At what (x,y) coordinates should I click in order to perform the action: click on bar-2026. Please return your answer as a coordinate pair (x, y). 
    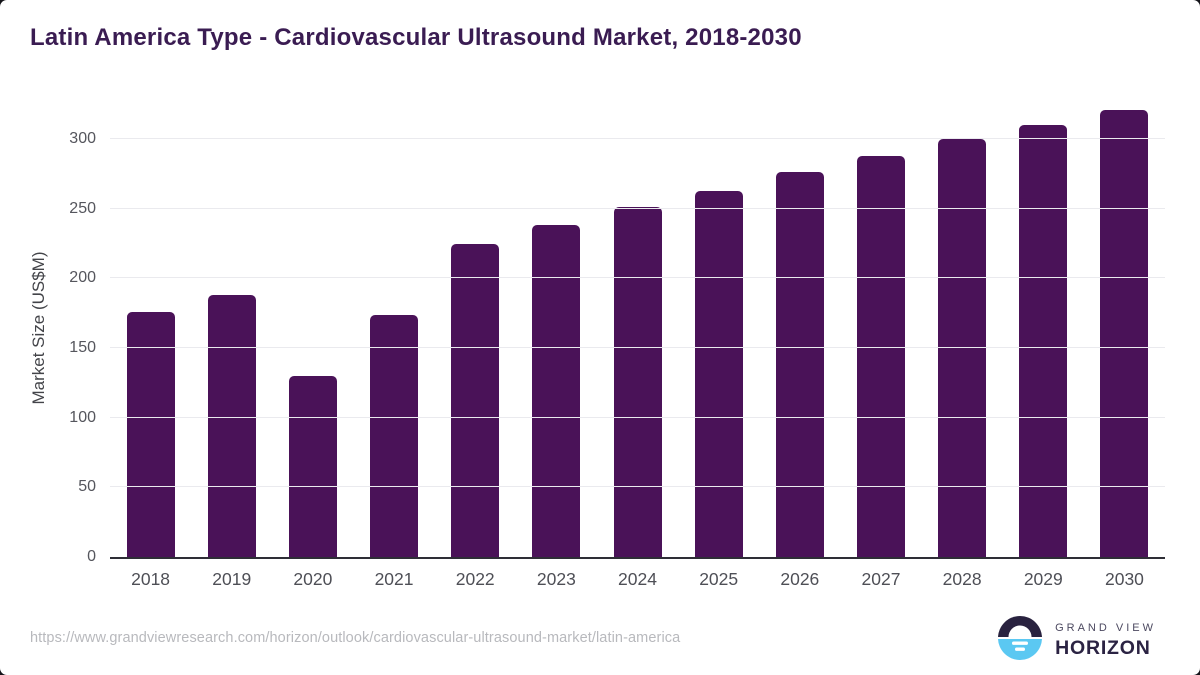
    Looking at the image, I should click on (799, 364).